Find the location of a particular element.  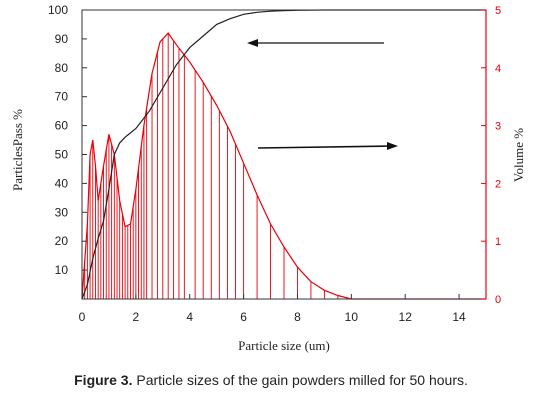

y-tick-label-right: 1 is located at coordinates (498, 242).